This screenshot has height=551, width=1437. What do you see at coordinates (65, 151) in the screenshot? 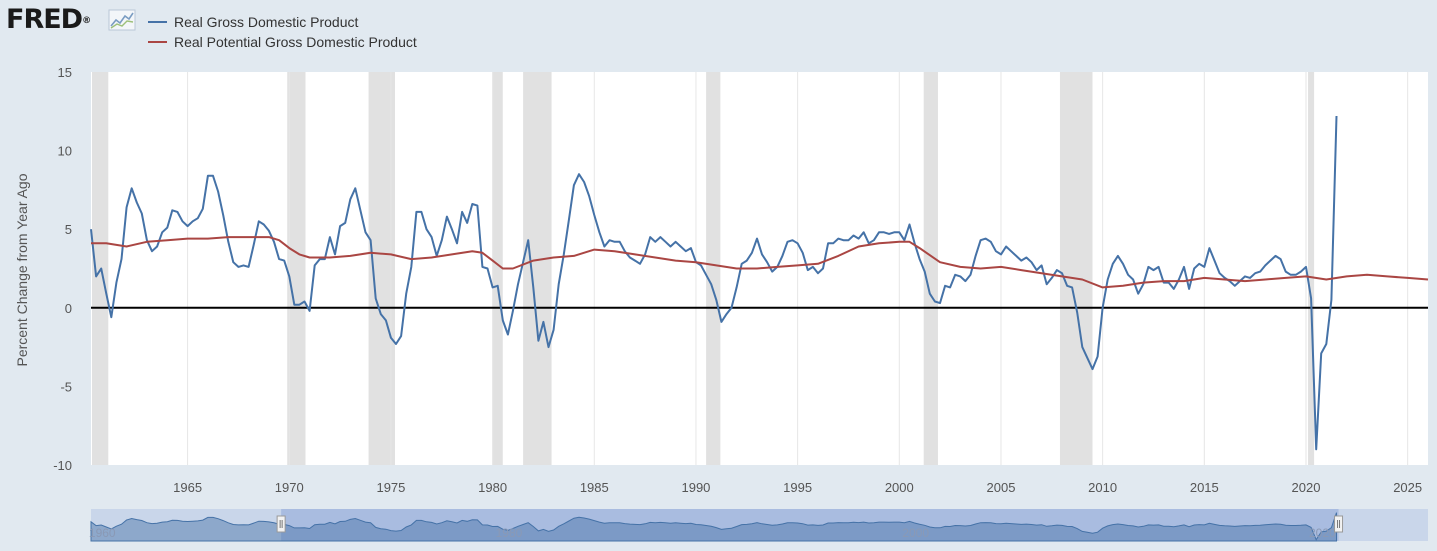
I see `y-tick-label: 10` at bounding box center [65, 151].